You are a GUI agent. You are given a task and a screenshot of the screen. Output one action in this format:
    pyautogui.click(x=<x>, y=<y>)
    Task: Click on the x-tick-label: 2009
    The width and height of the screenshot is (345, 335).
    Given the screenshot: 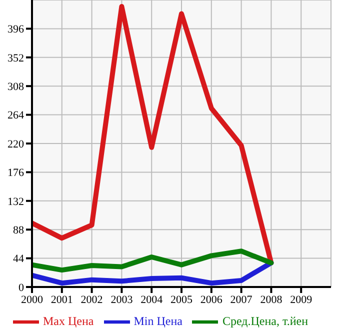 What is the action you would take?
    pyautogui.click(x=301, y=300)
    